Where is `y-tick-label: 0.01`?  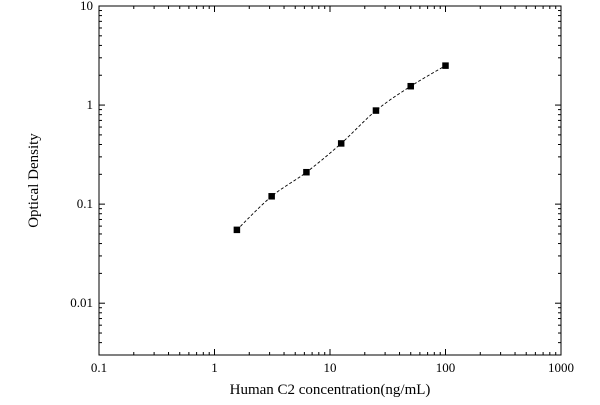
y-tick-label: 0.01 is located at coordinates (81, 302).